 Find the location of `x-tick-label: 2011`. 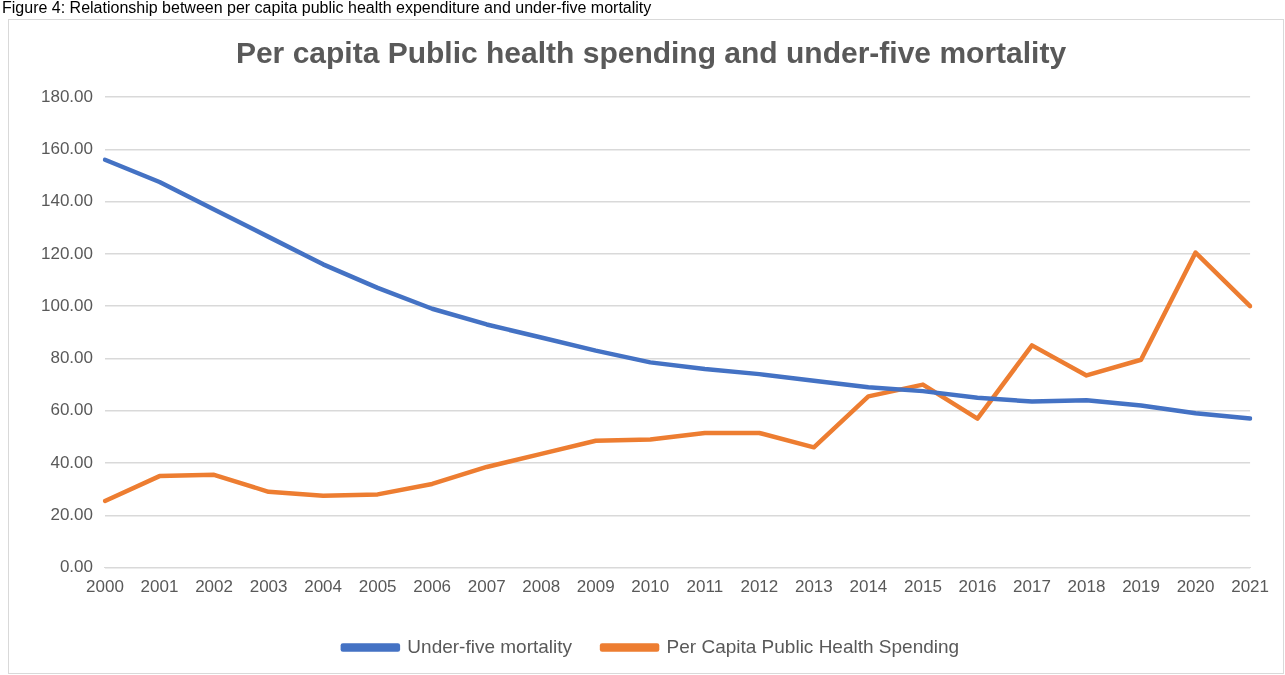

x-tick-label: 2011 is located at coordinates (705, 587).